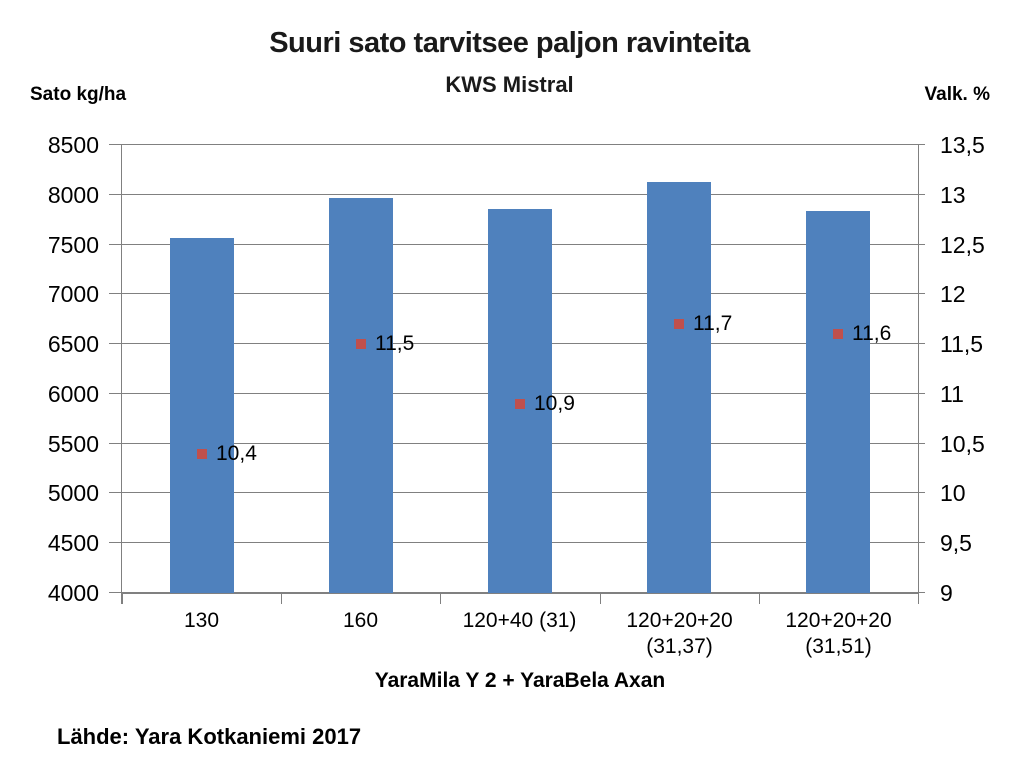  I want to click on right-axis-tick-label: 10, so click(953, 493).